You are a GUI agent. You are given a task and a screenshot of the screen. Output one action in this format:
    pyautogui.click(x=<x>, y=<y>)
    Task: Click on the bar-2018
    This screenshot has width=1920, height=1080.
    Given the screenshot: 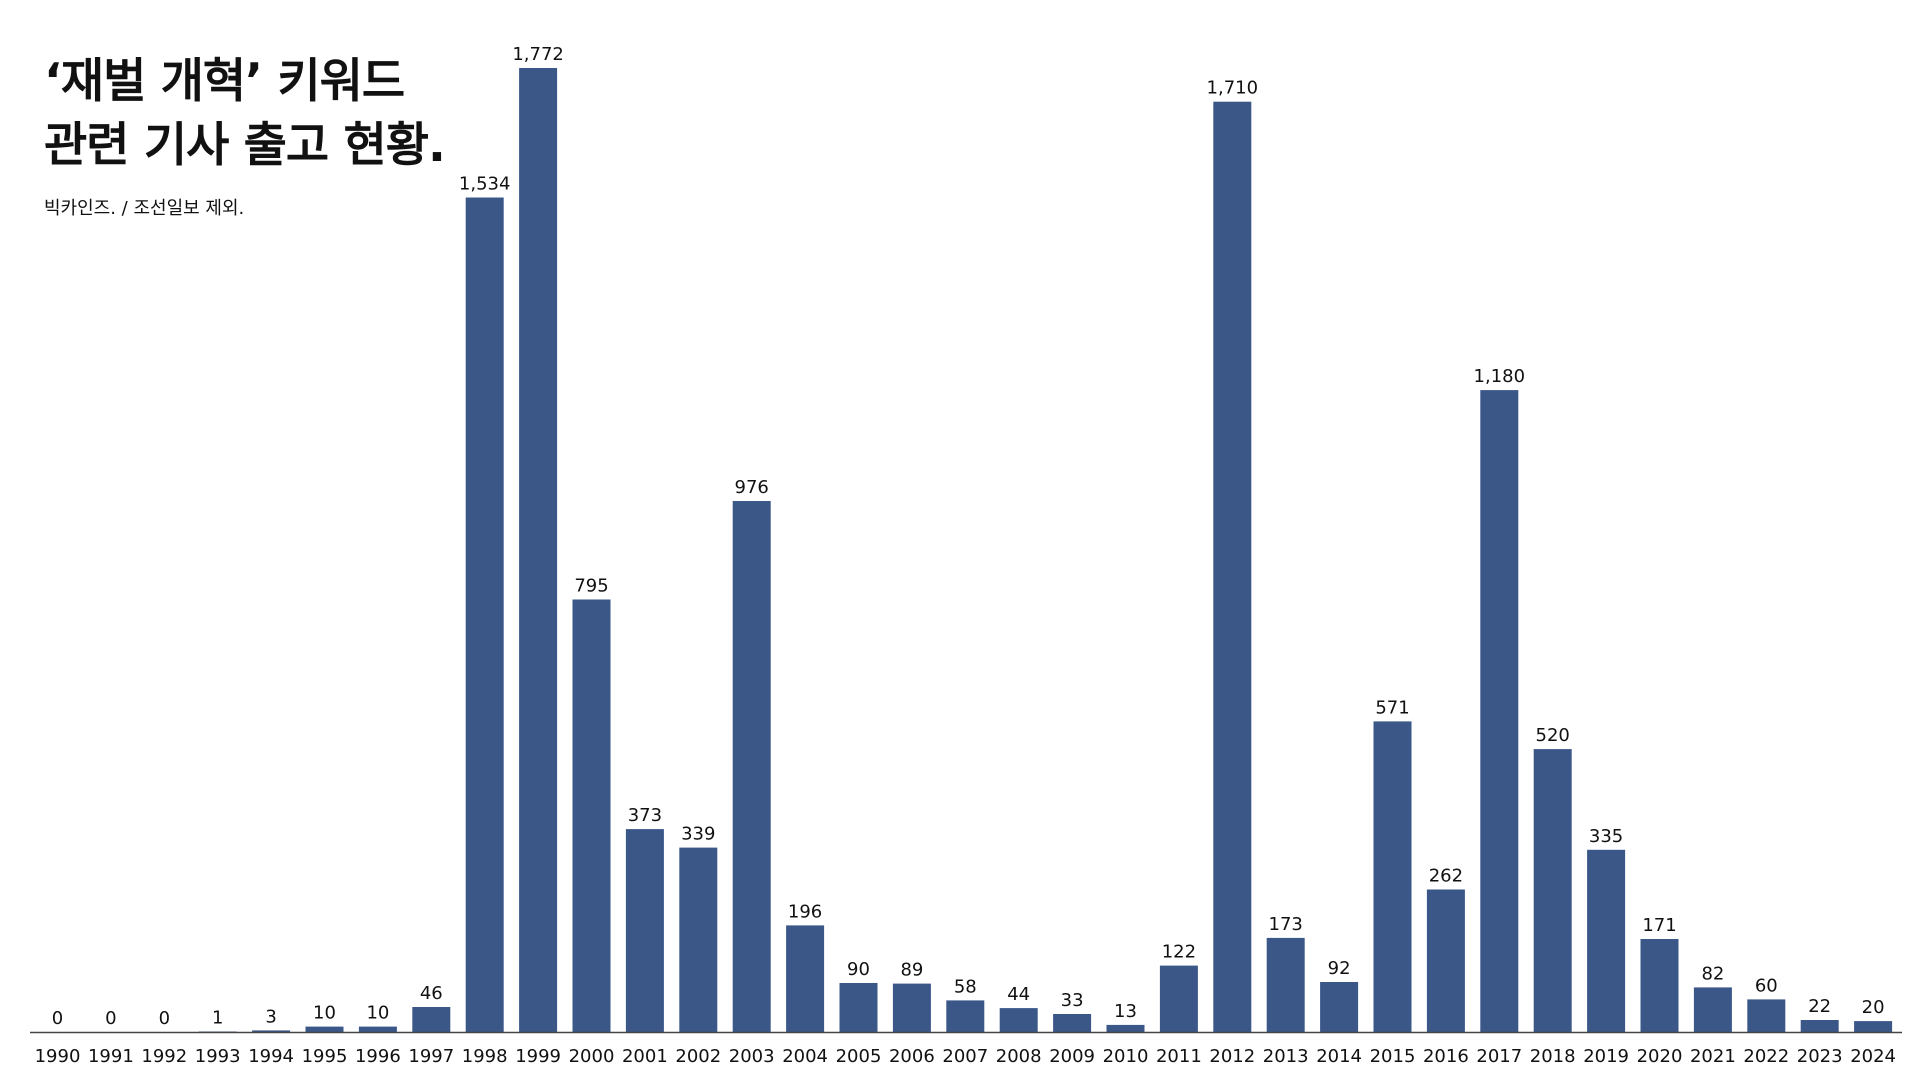 What is the action you would take?
    pyautogui.click(x=1552, y=890)
    